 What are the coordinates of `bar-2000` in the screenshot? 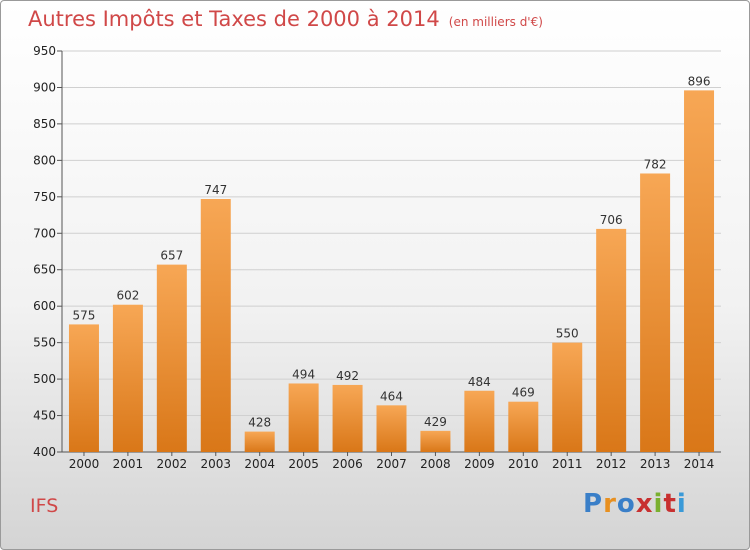 It's located at (83, 388).